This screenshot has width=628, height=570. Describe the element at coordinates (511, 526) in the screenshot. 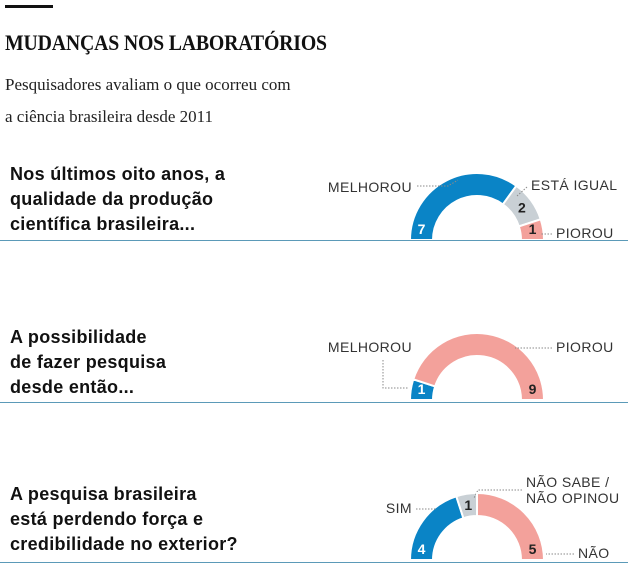

I see `slice-nao` at that location.